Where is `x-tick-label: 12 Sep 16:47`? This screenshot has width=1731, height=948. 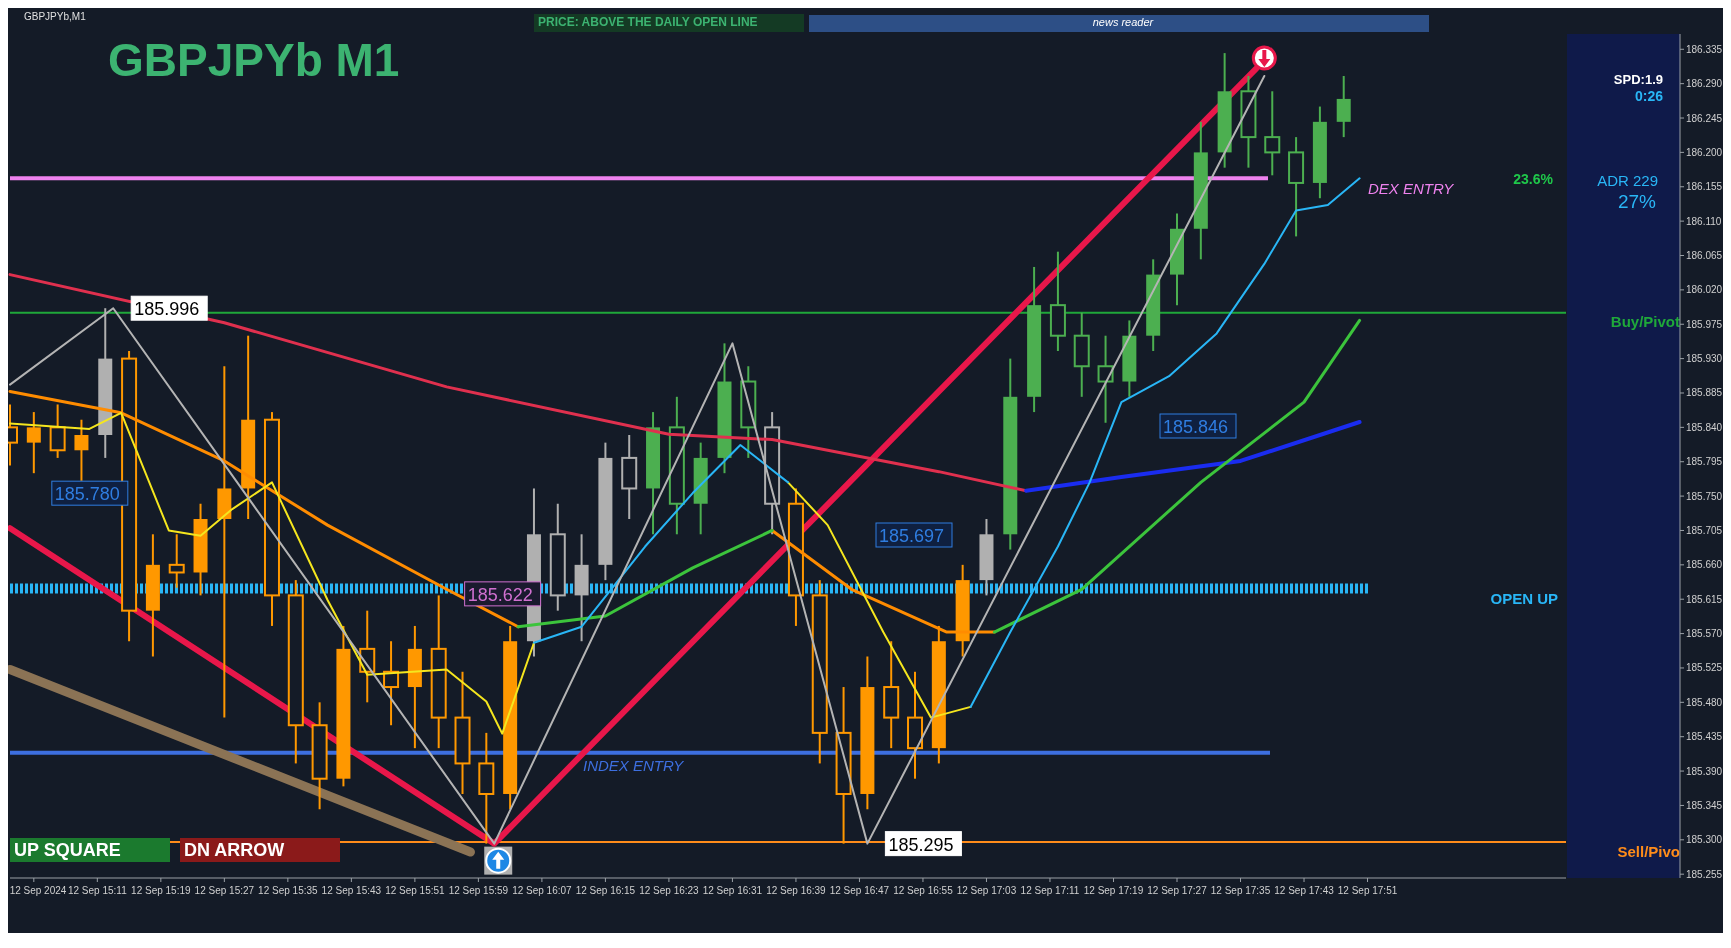 x-tick-label: 12 Sep 16:47 is located at coordinates (859, 890).